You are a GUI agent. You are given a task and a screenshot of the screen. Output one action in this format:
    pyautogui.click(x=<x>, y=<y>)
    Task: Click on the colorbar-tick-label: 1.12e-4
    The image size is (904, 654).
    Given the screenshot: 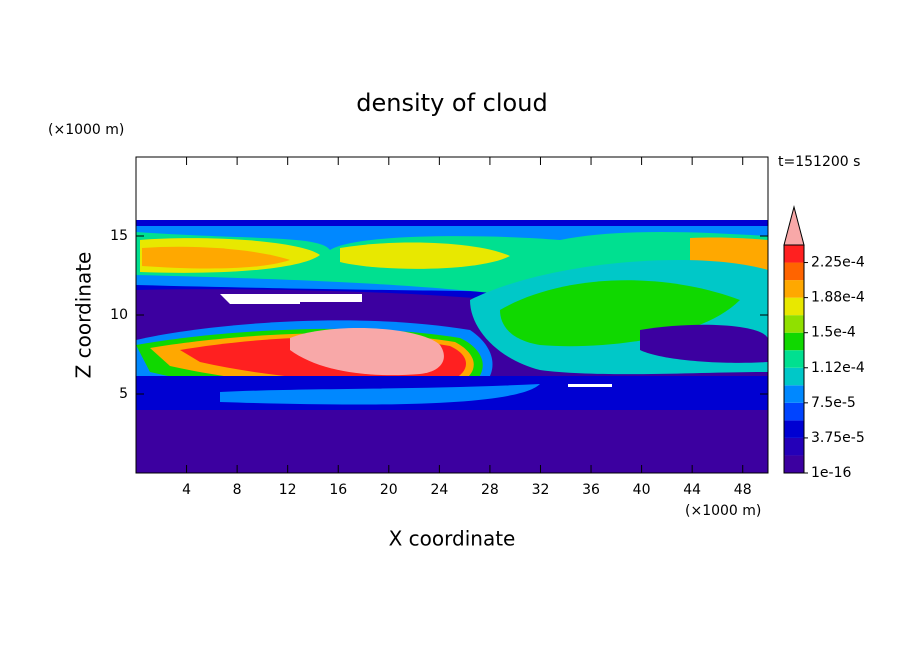 What is the action you would take?
    pyautogui.click(x=838, y=368)
    